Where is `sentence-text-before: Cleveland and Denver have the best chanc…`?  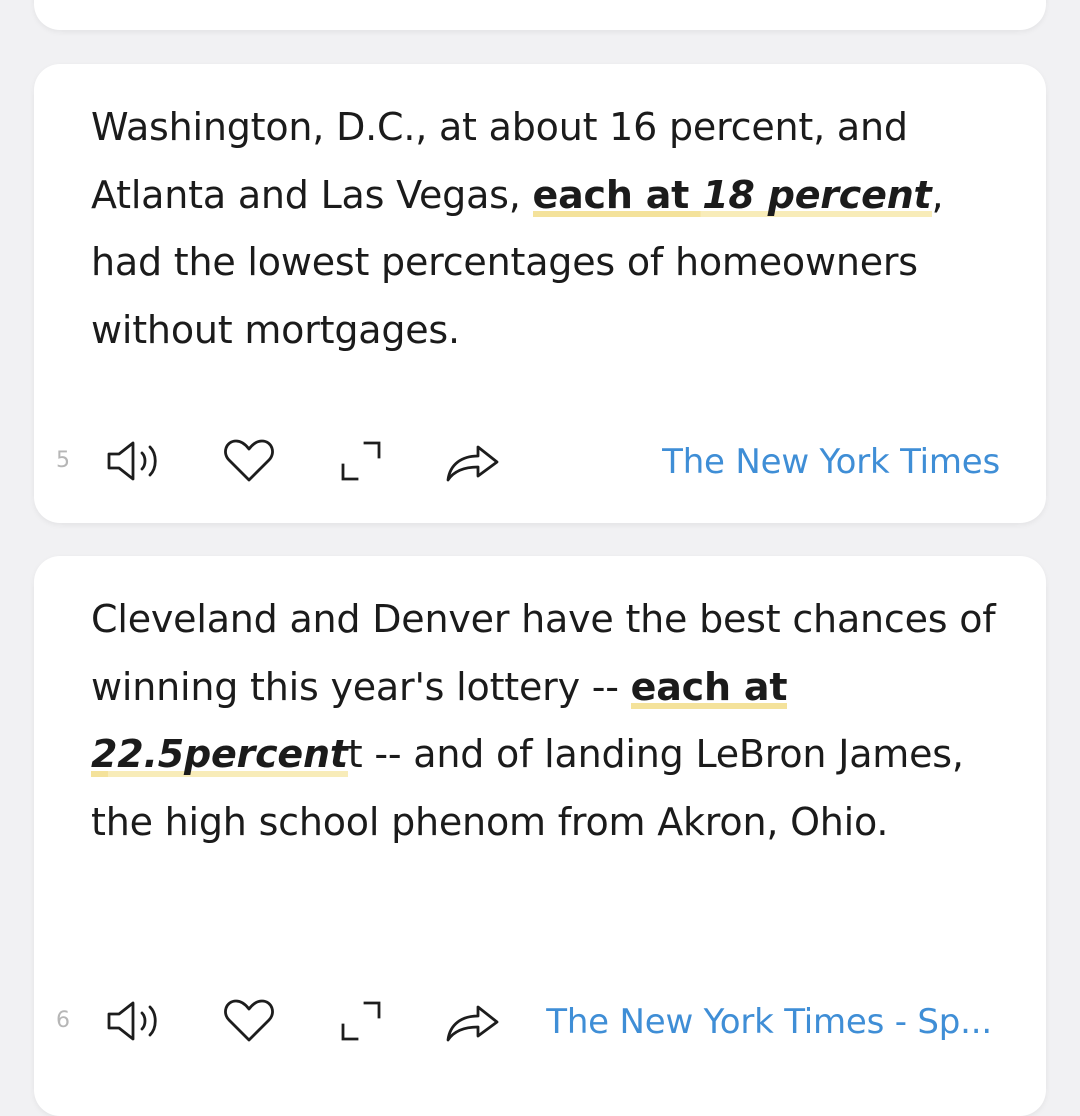 sentence-text-before: Cleveland and Denver have the best chanc… is located at coordinates (543, 653).